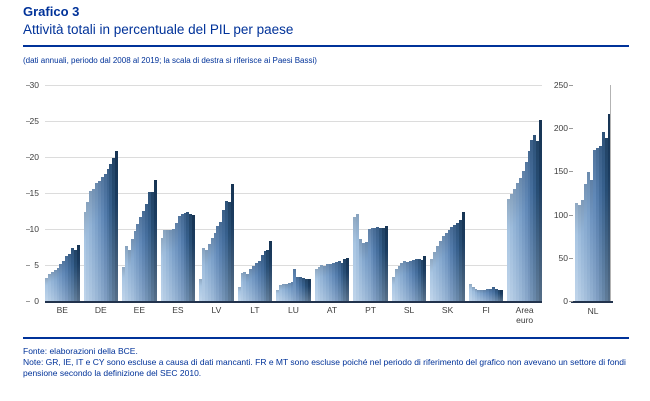 The height and width of the screenshot is (401, 650). What do you see at coordinates (117, 225) in the screenshot?
I see `bar-DE-2019` at bounding box center [117, 225].